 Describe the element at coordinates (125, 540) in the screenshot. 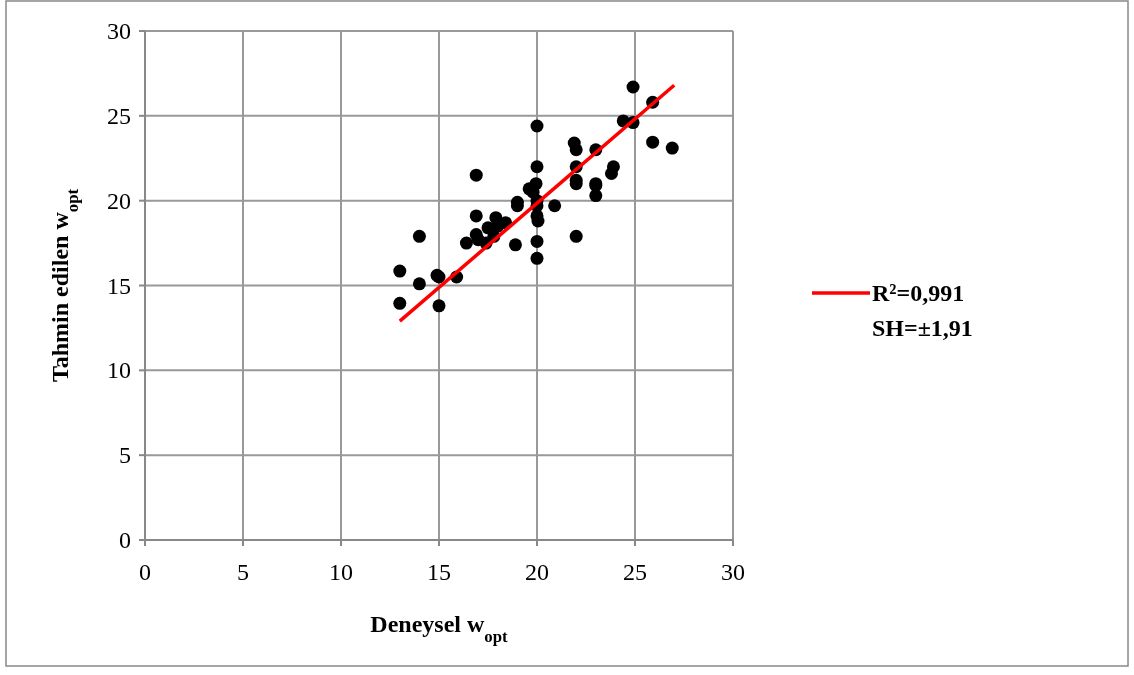

I see `y-tick-label: 0` at that location.